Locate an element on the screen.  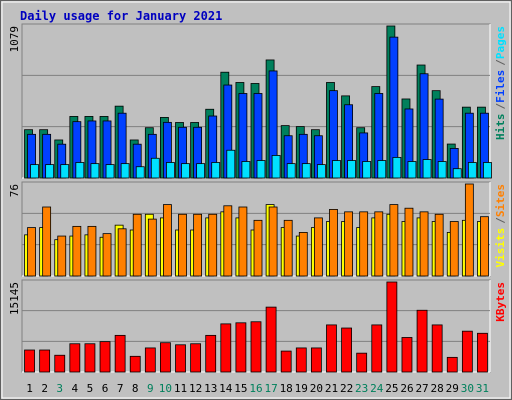
x-tick-label: 26 is located at coordinates (406, 388).